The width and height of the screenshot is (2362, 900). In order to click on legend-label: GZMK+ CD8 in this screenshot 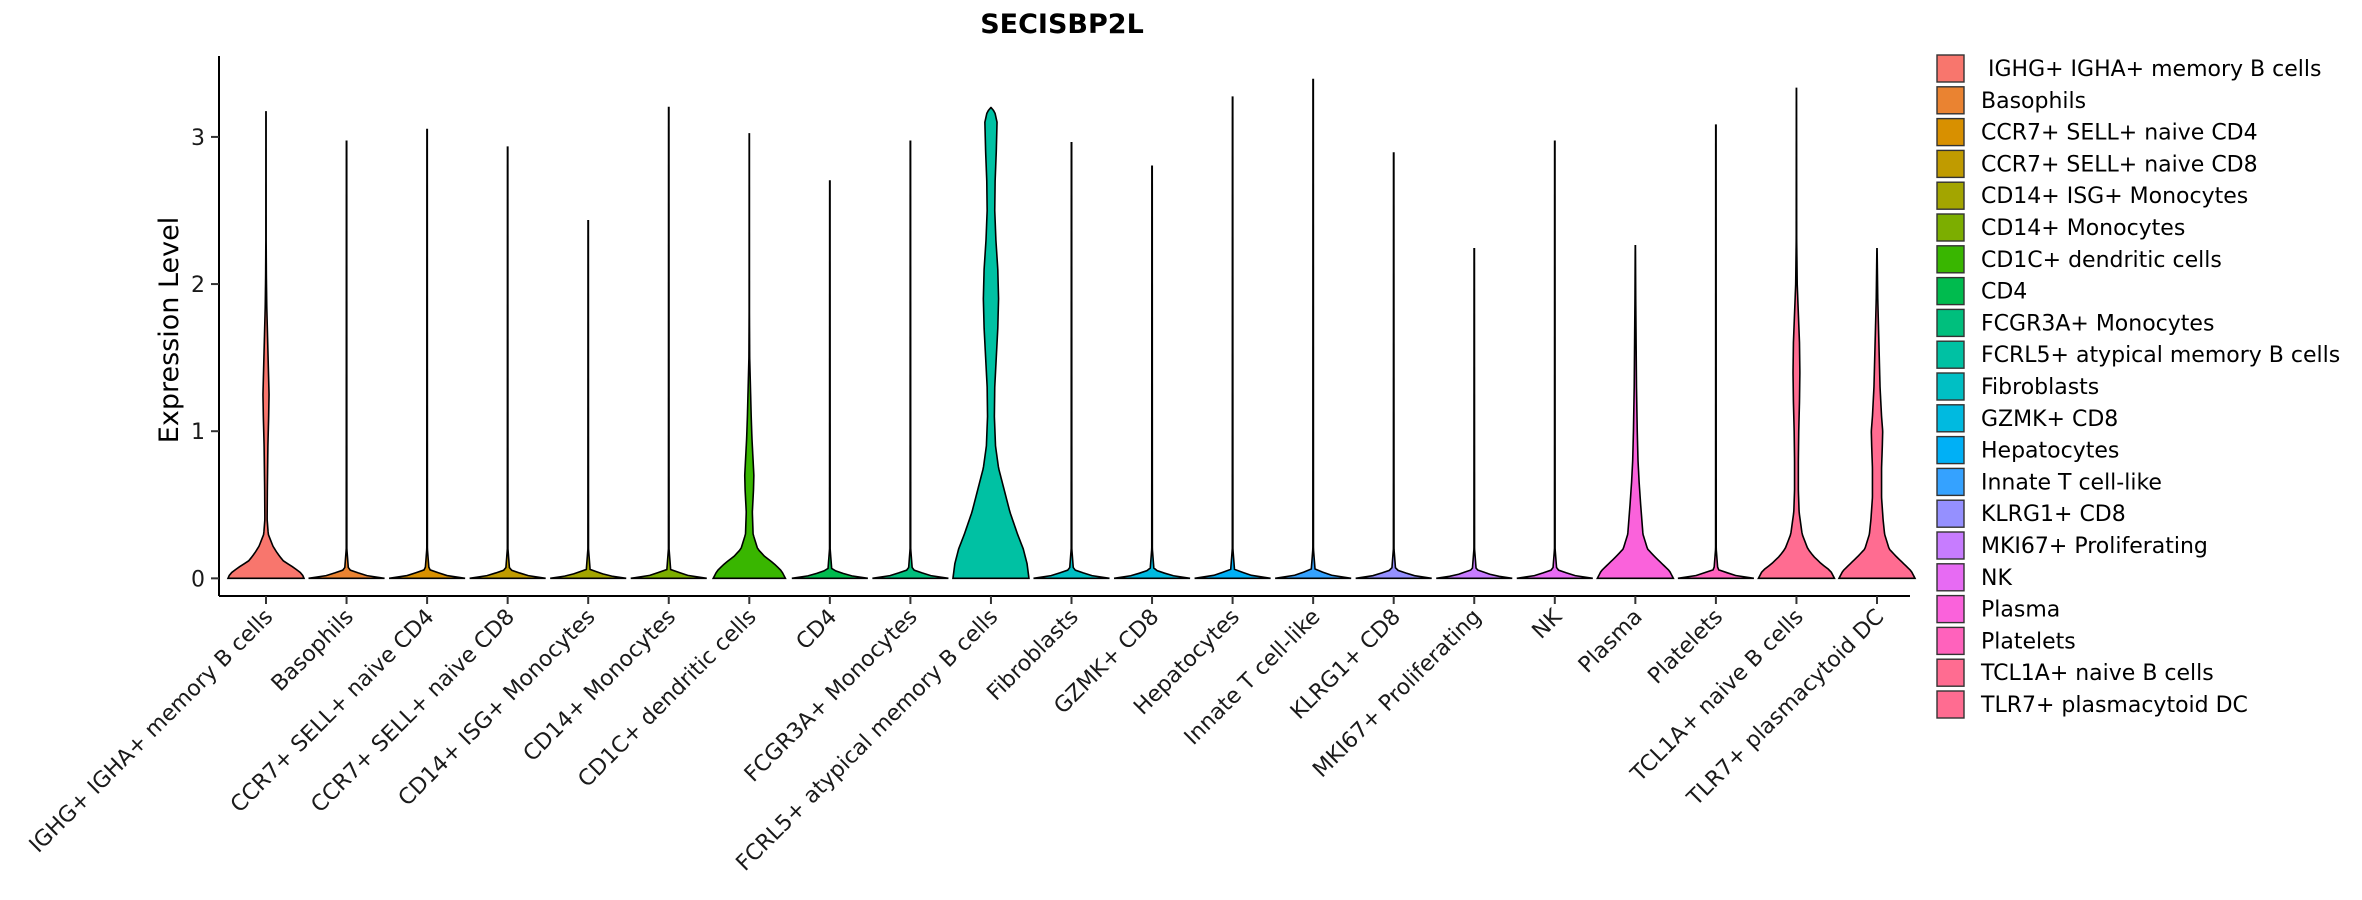, I will do `click(2049, 419)`.